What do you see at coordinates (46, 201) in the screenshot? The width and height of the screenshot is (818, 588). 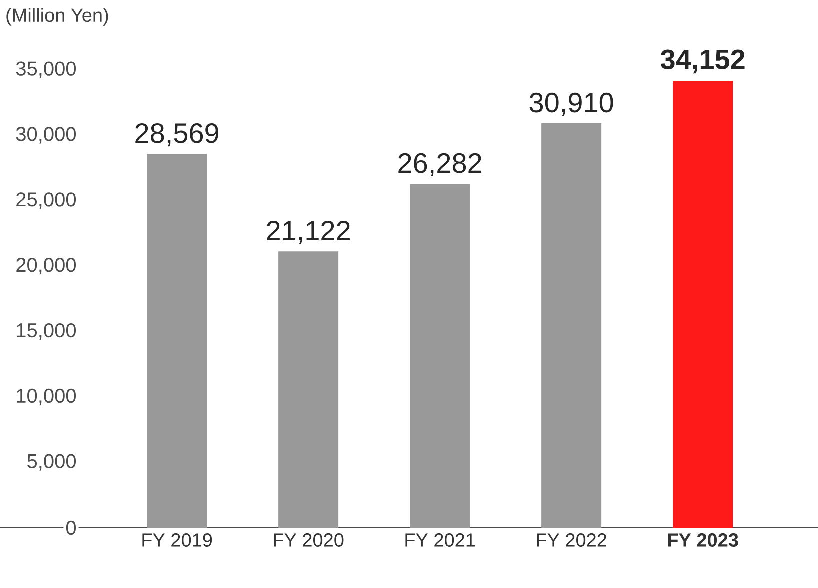 I see `y-tick-label: 25,000` at bounding box center [46, 201].